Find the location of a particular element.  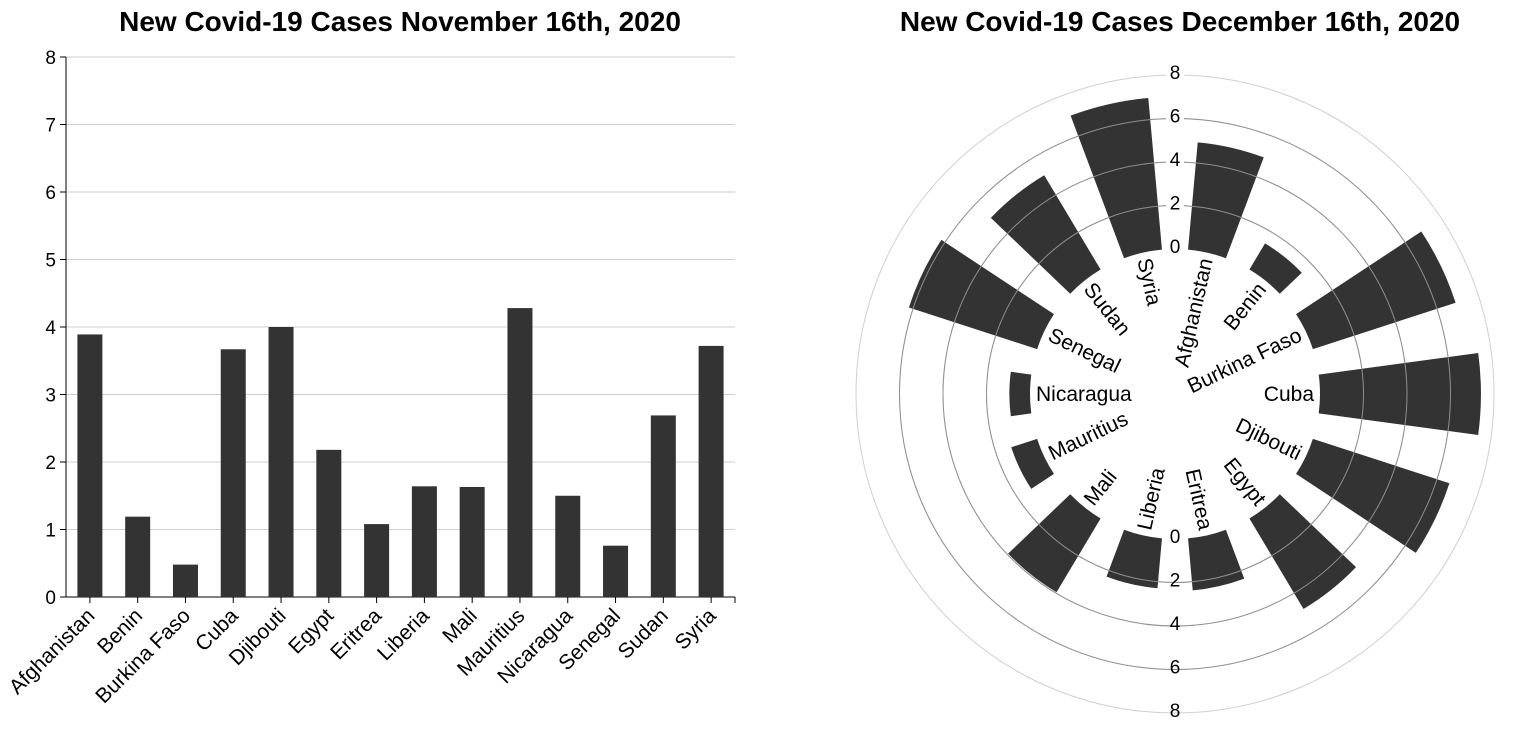

radial-r-tick-label-upper: 2 is located at coordinates (1175, 204).